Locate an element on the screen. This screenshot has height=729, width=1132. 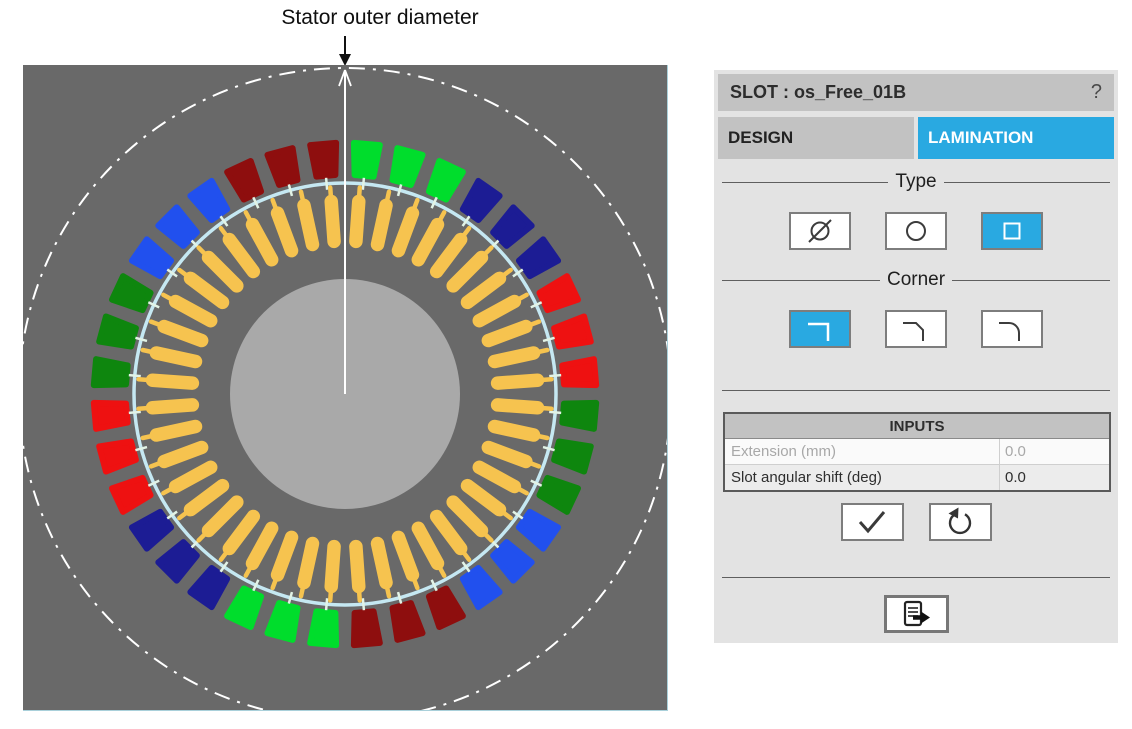
table-row: Slot angular shift (deg) 0.0 is located at coordinates (917, 477).